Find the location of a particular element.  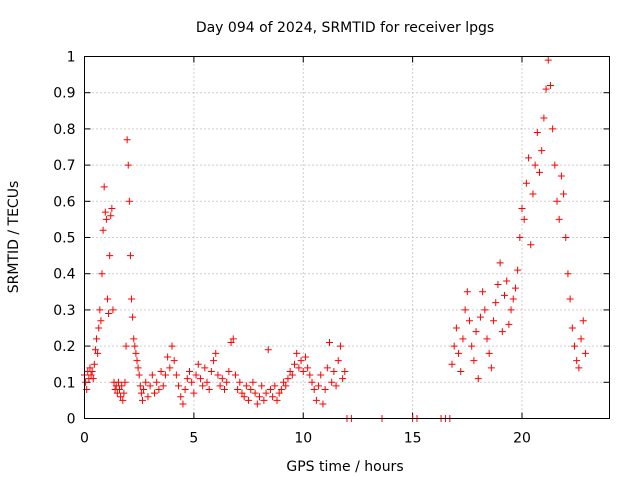

x-tick-label: 10 is located at coordinates (303, 439).